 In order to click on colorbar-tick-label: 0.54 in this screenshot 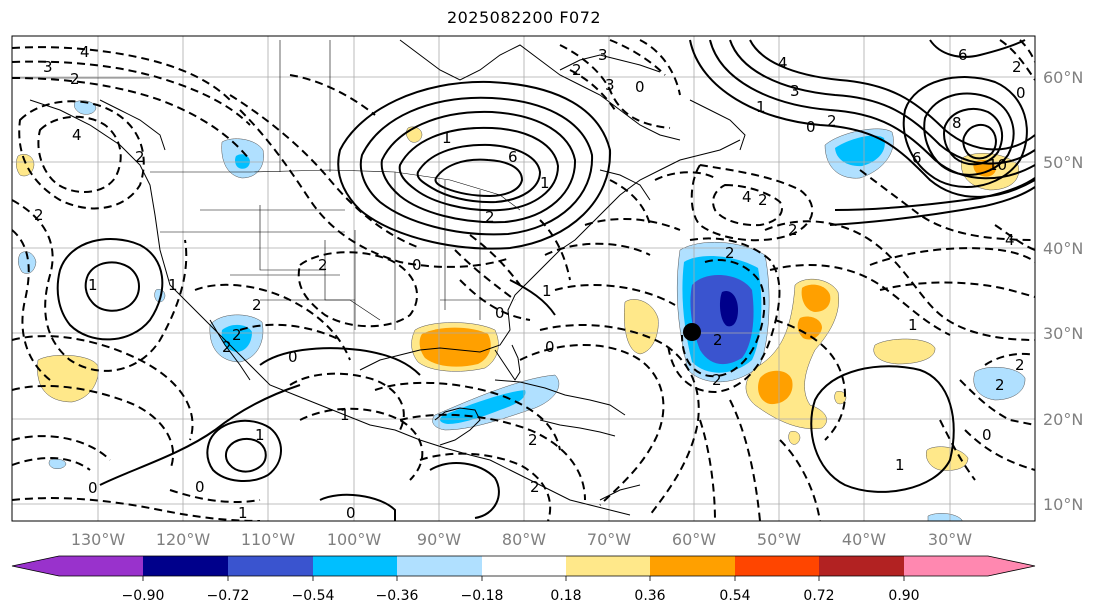, I will do `click(734, 596)`.